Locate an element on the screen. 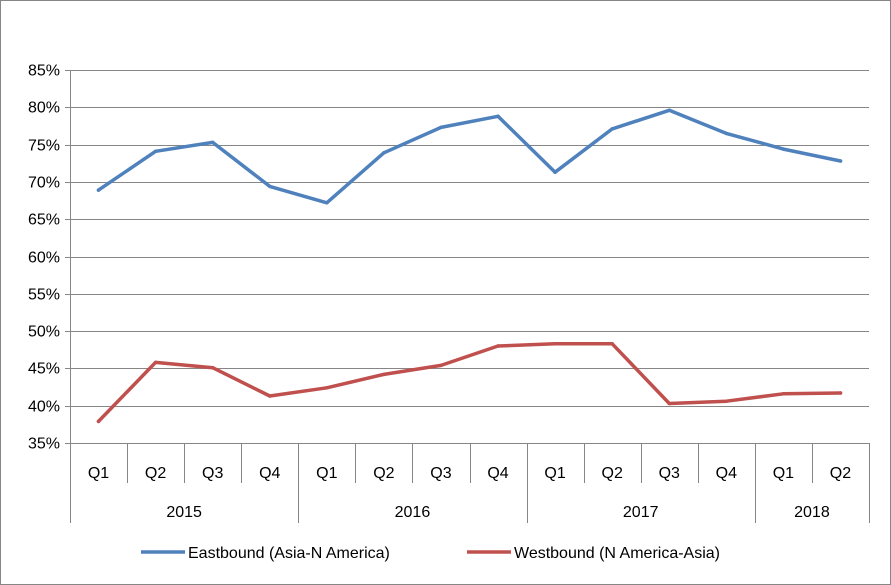 The image size is (891, 585). y-tick-label: 35% is located at coordinates (44, 444).